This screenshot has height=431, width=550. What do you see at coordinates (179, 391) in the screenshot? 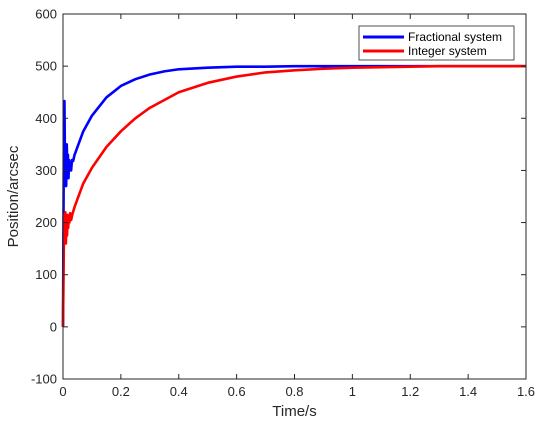
I see `x-tick-label: 0.4` at bounding box center [179, 391].